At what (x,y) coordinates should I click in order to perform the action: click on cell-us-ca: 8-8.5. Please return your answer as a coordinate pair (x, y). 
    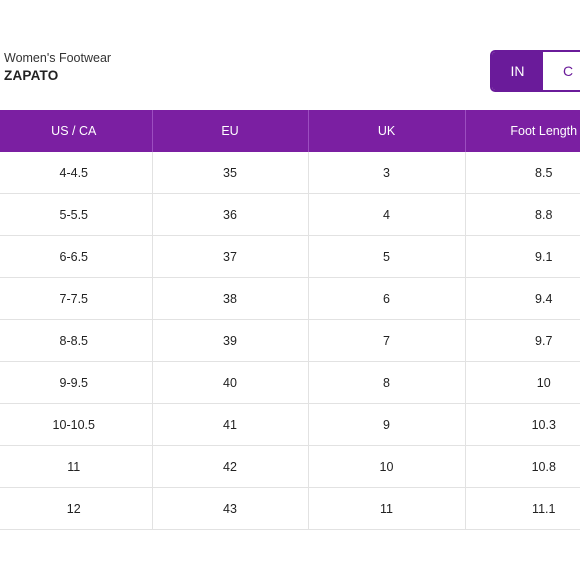
    Looking at the image, I should click on (76, 340).